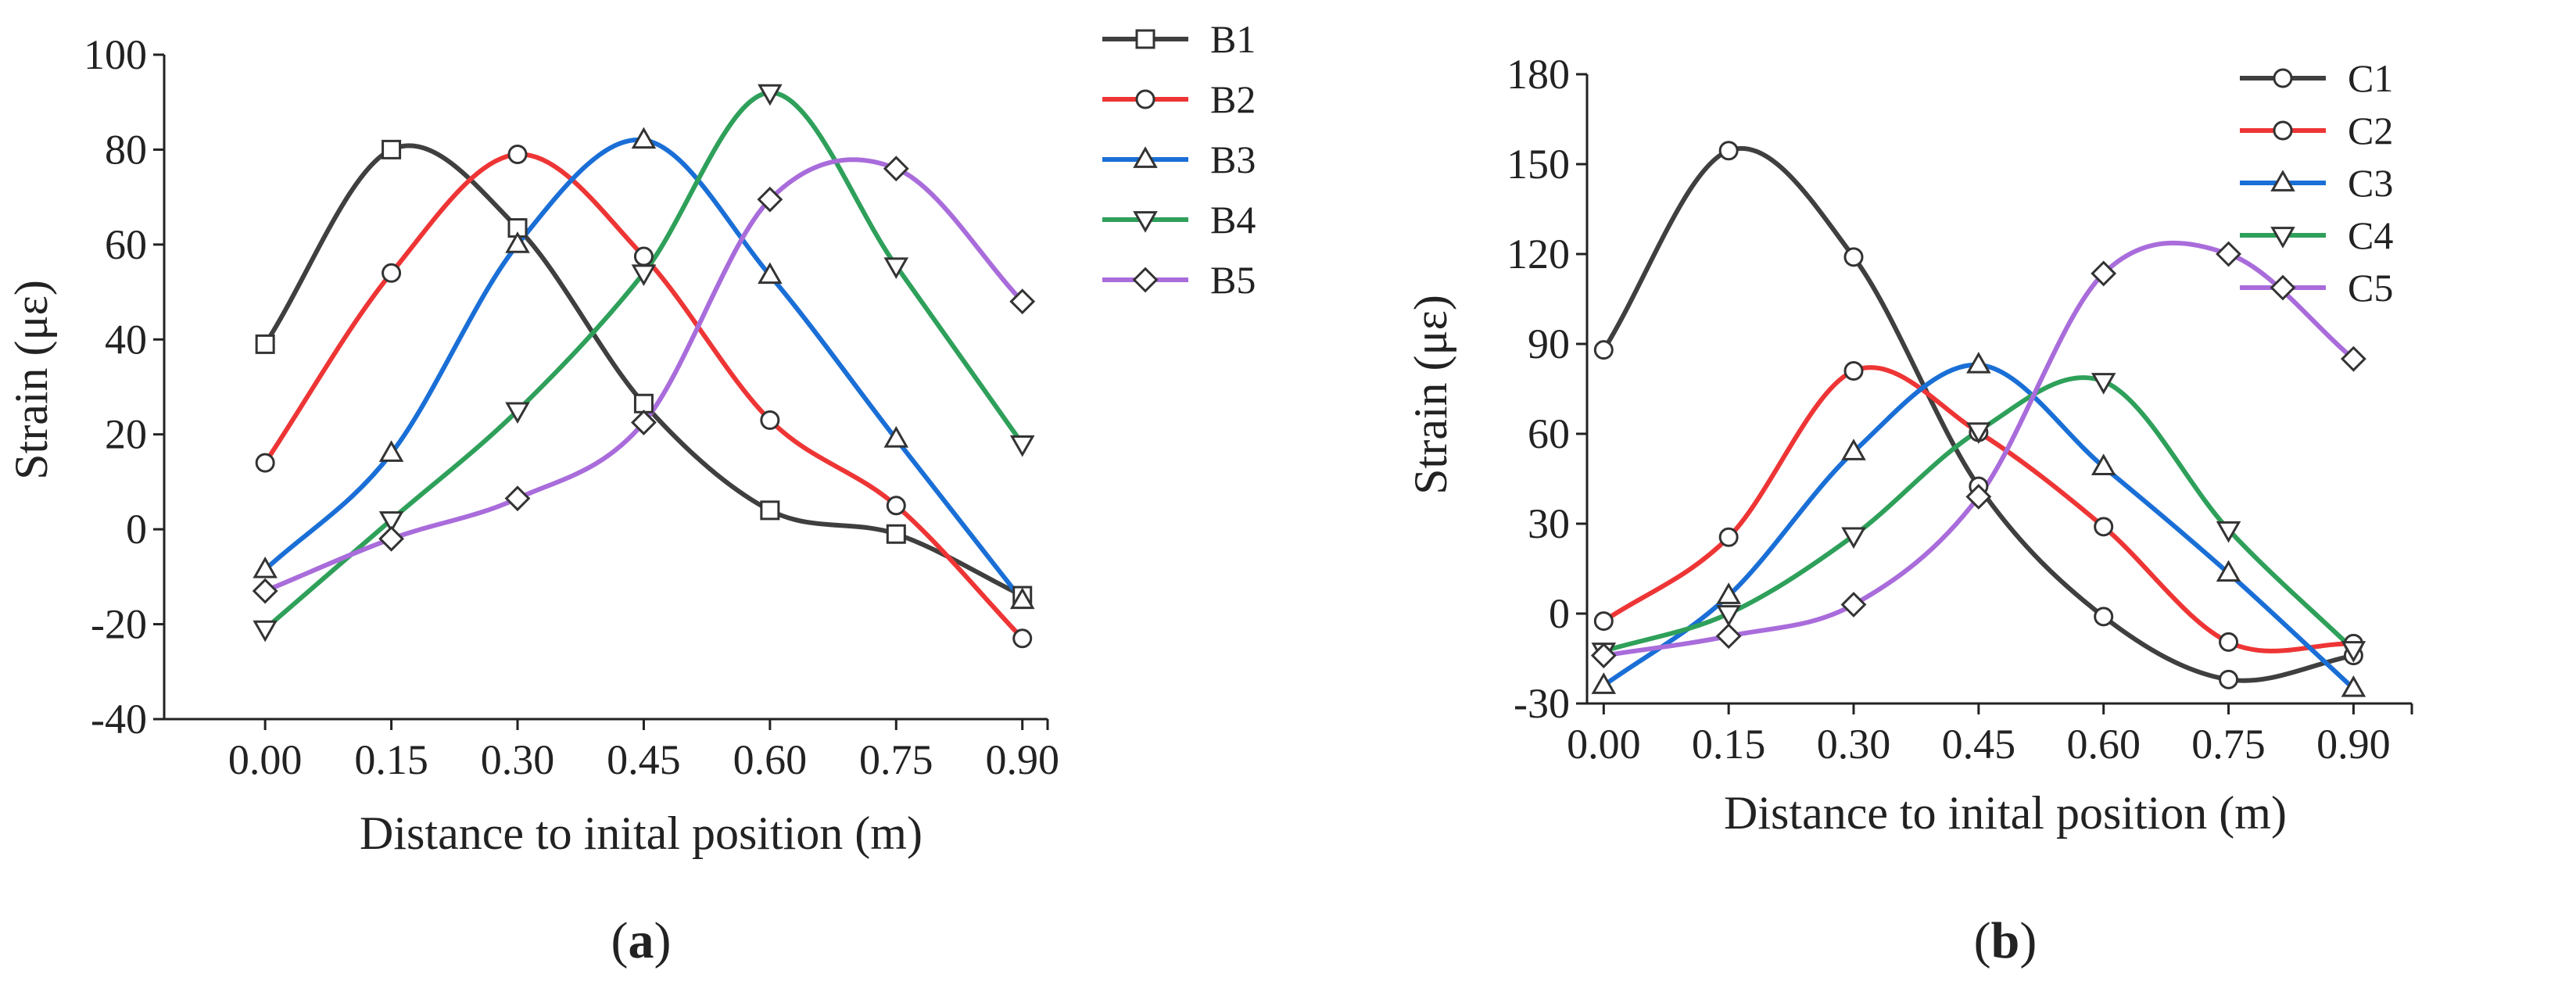 This screenshot has width=2576, height=988. What do you see at coordinates (1549, 343) in the screenshot?
I see `chart-b-y-tick-label: 90` at bounding box center [1549, 343].